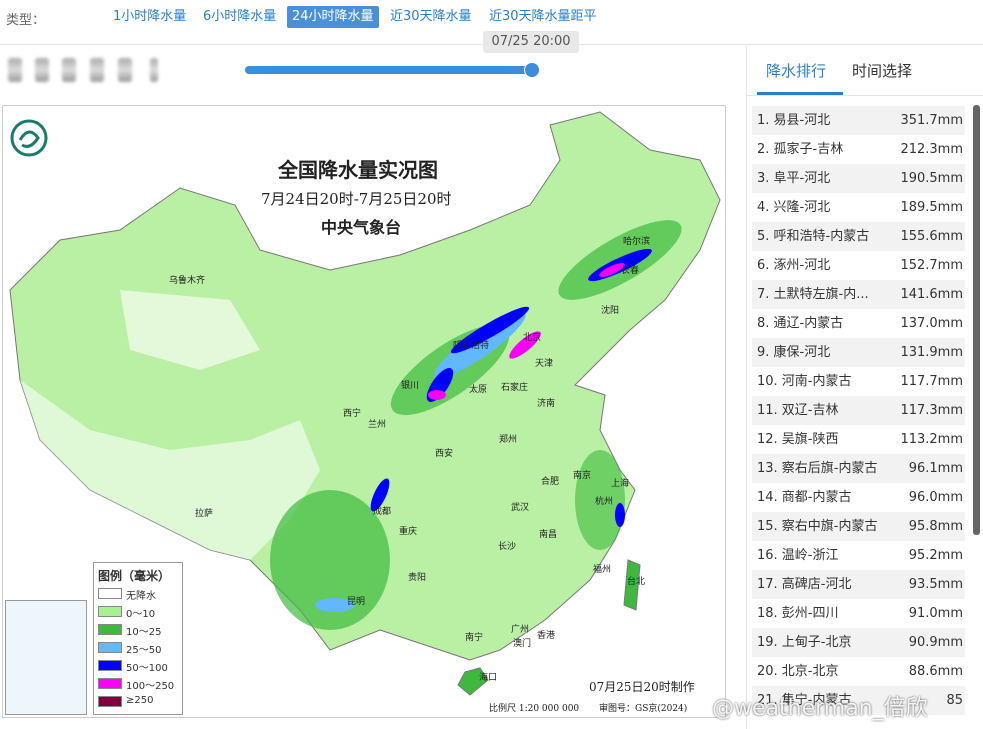 This screenshot has height=729, width=983. Describe the element at coordinates (858, 439) in the screenshot. I see `ranking-row: 12. 吴旗-陕西 113.2mm` at that location.